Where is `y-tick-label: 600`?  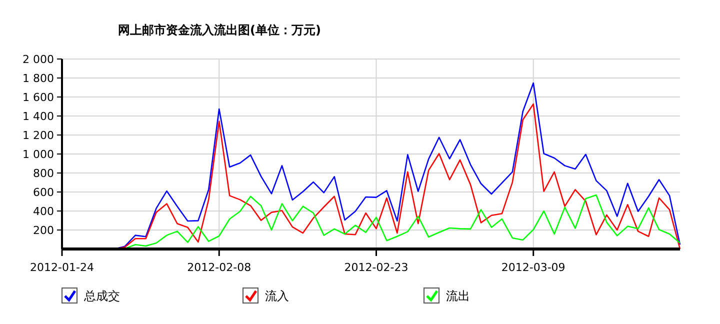
y-tick-label: 600 is located at coordinates (43, 192).